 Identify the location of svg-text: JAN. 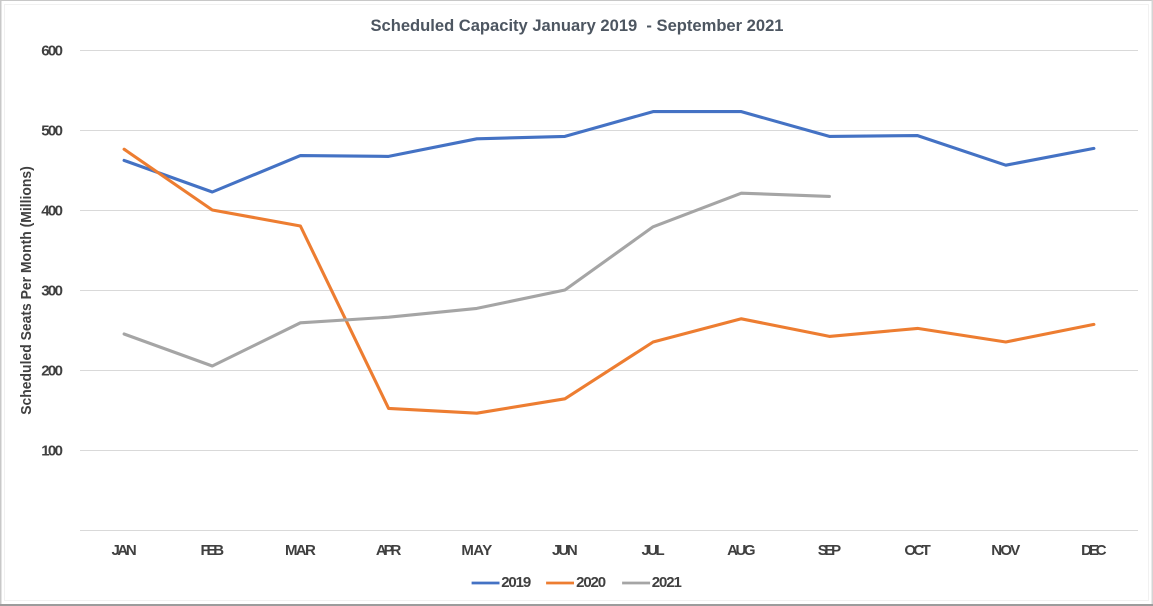
(123, 550).